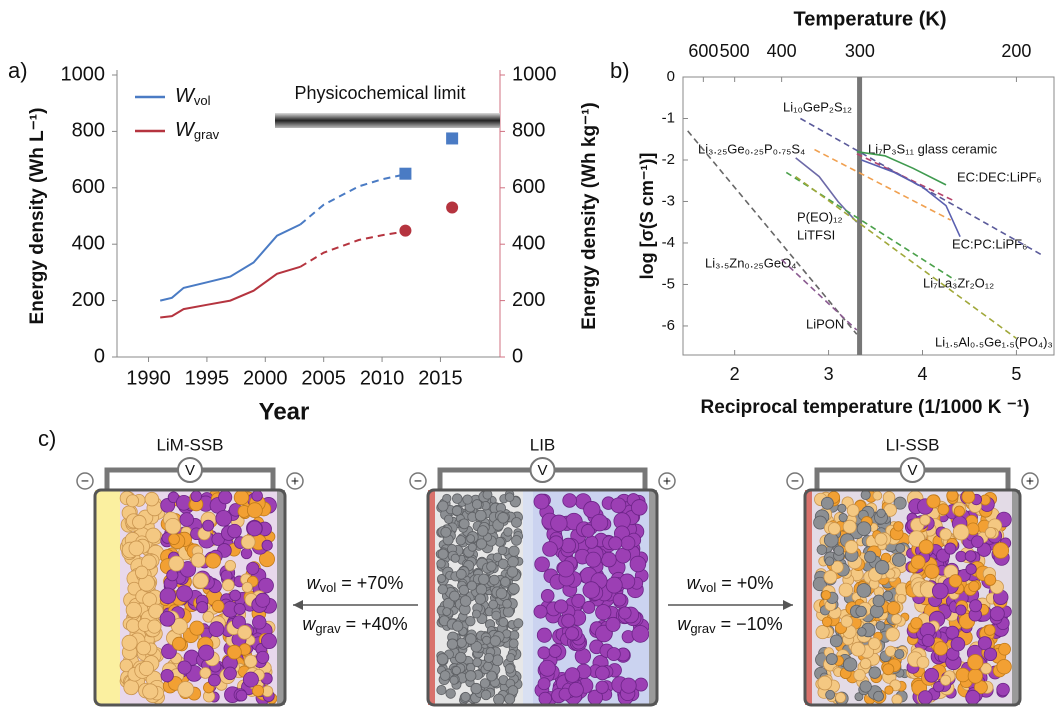  What do you see at coordinates (382, 378) in the screenshot?
I see `x-tick-label: 2010` at bounding box center [382, 378].